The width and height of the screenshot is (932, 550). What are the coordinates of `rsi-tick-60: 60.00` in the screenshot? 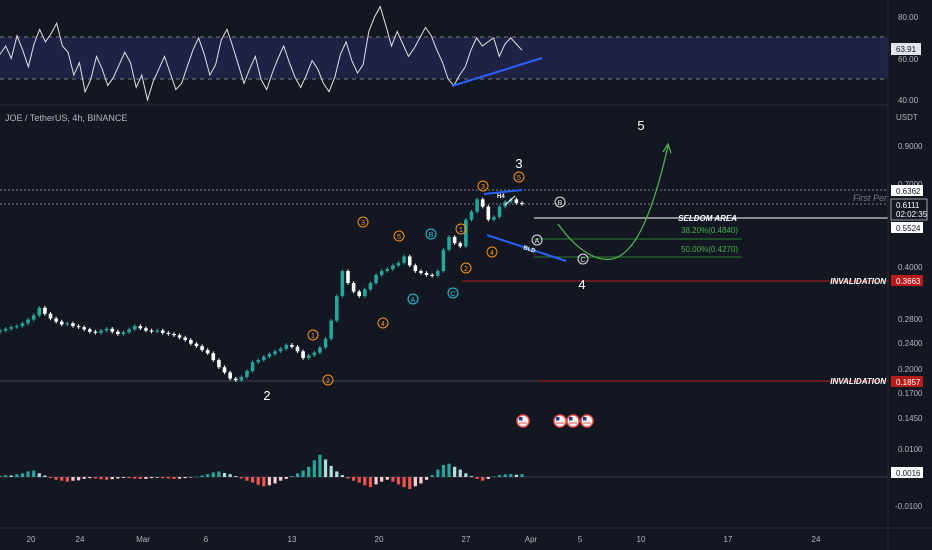 It's located at (908, 59).